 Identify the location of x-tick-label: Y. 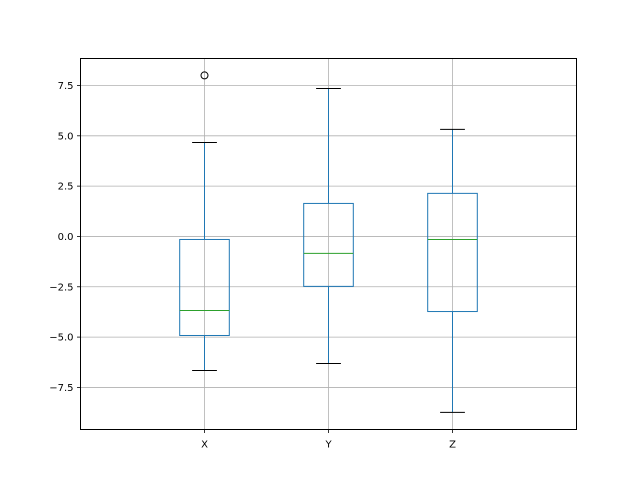
(328, 445).